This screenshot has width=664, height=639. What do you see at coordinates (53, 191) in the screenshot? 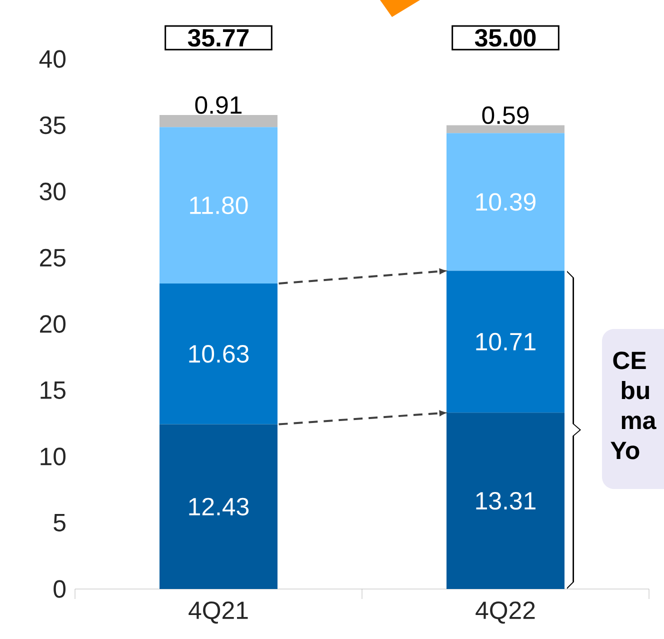
I see `y-tick-label: 30` at bounding box center [53, 191].